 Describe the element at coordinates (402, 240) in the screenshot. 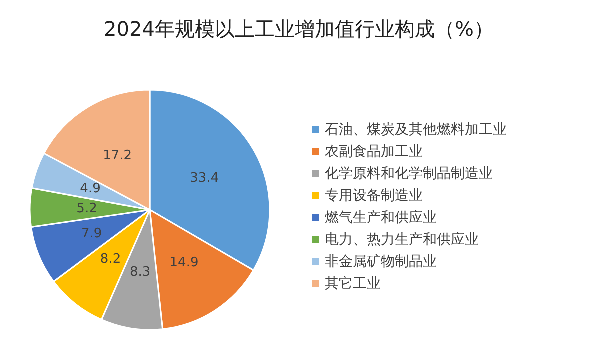

I see `legend-label: 电力、热力生产和供应业` at that location.